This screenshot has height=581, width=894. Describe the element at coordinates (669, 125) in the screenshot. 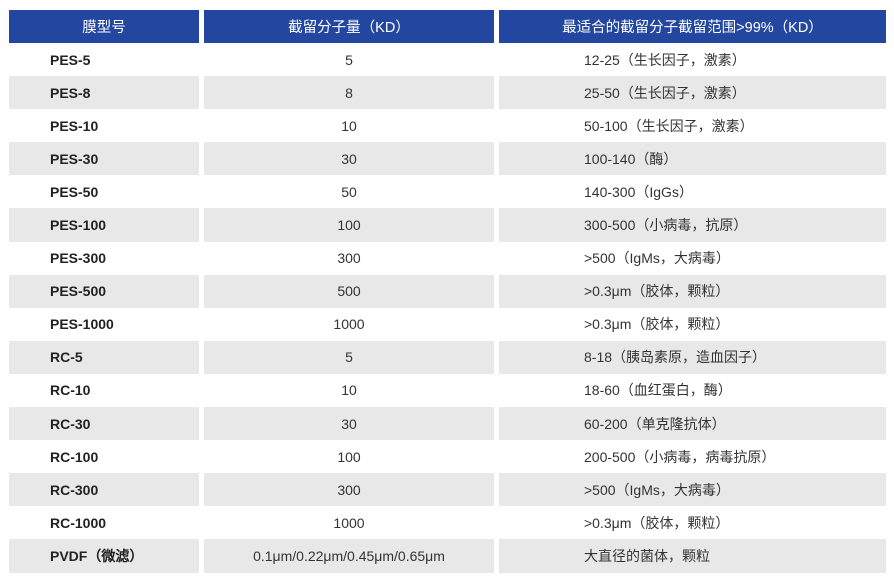

I see `cell-range: 50-100（生长因子，激素）` at that location.